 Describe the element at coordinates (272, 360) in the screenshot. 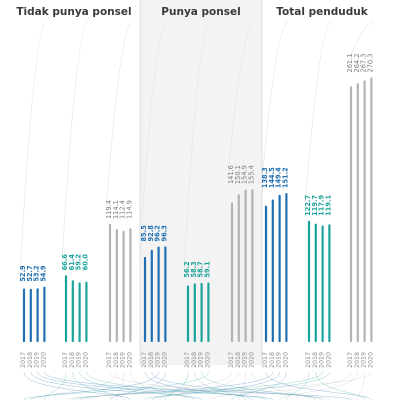

I see `year-label-total-penduduk-blue-2018: 2018` at that location.